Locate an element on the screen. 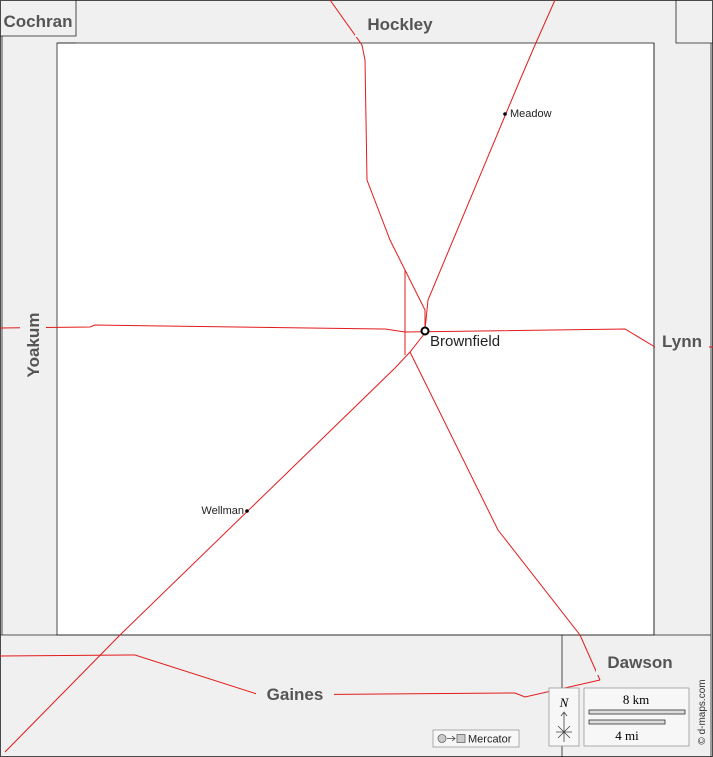  county-label: Hockley is located at coordinates (400, 24).